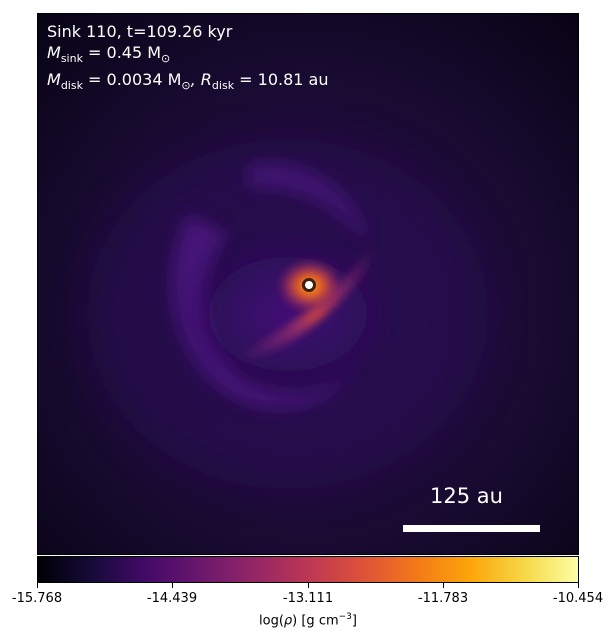 The width and height of the screenshot is (615, 644). Describe the element at coordinates (308, 598) in the screenshot. I see `colorbar-tick-label: -13.111` at that location.